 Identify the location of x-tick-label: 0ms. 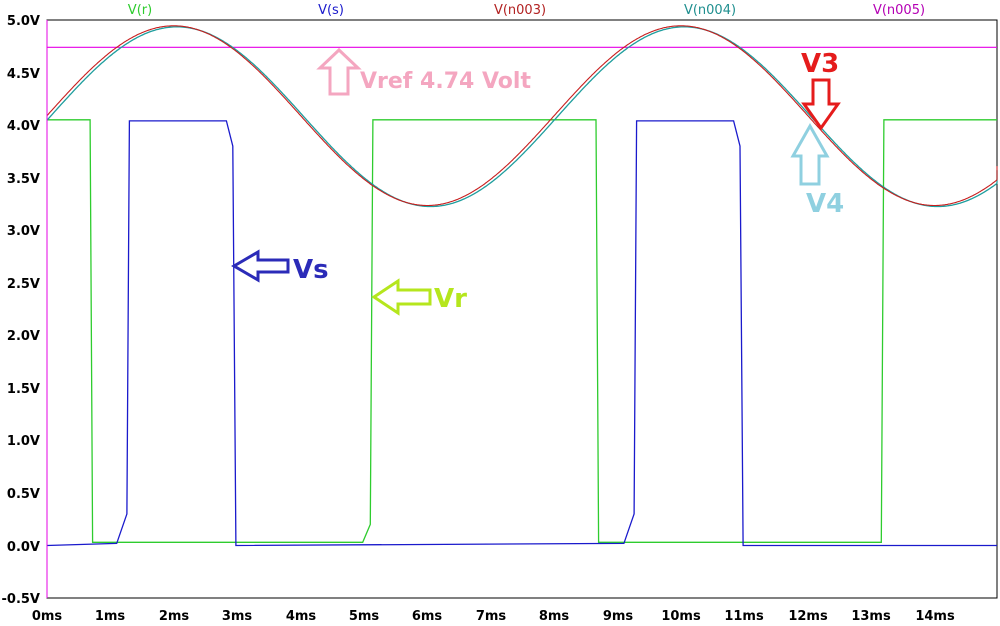
(47, 616).